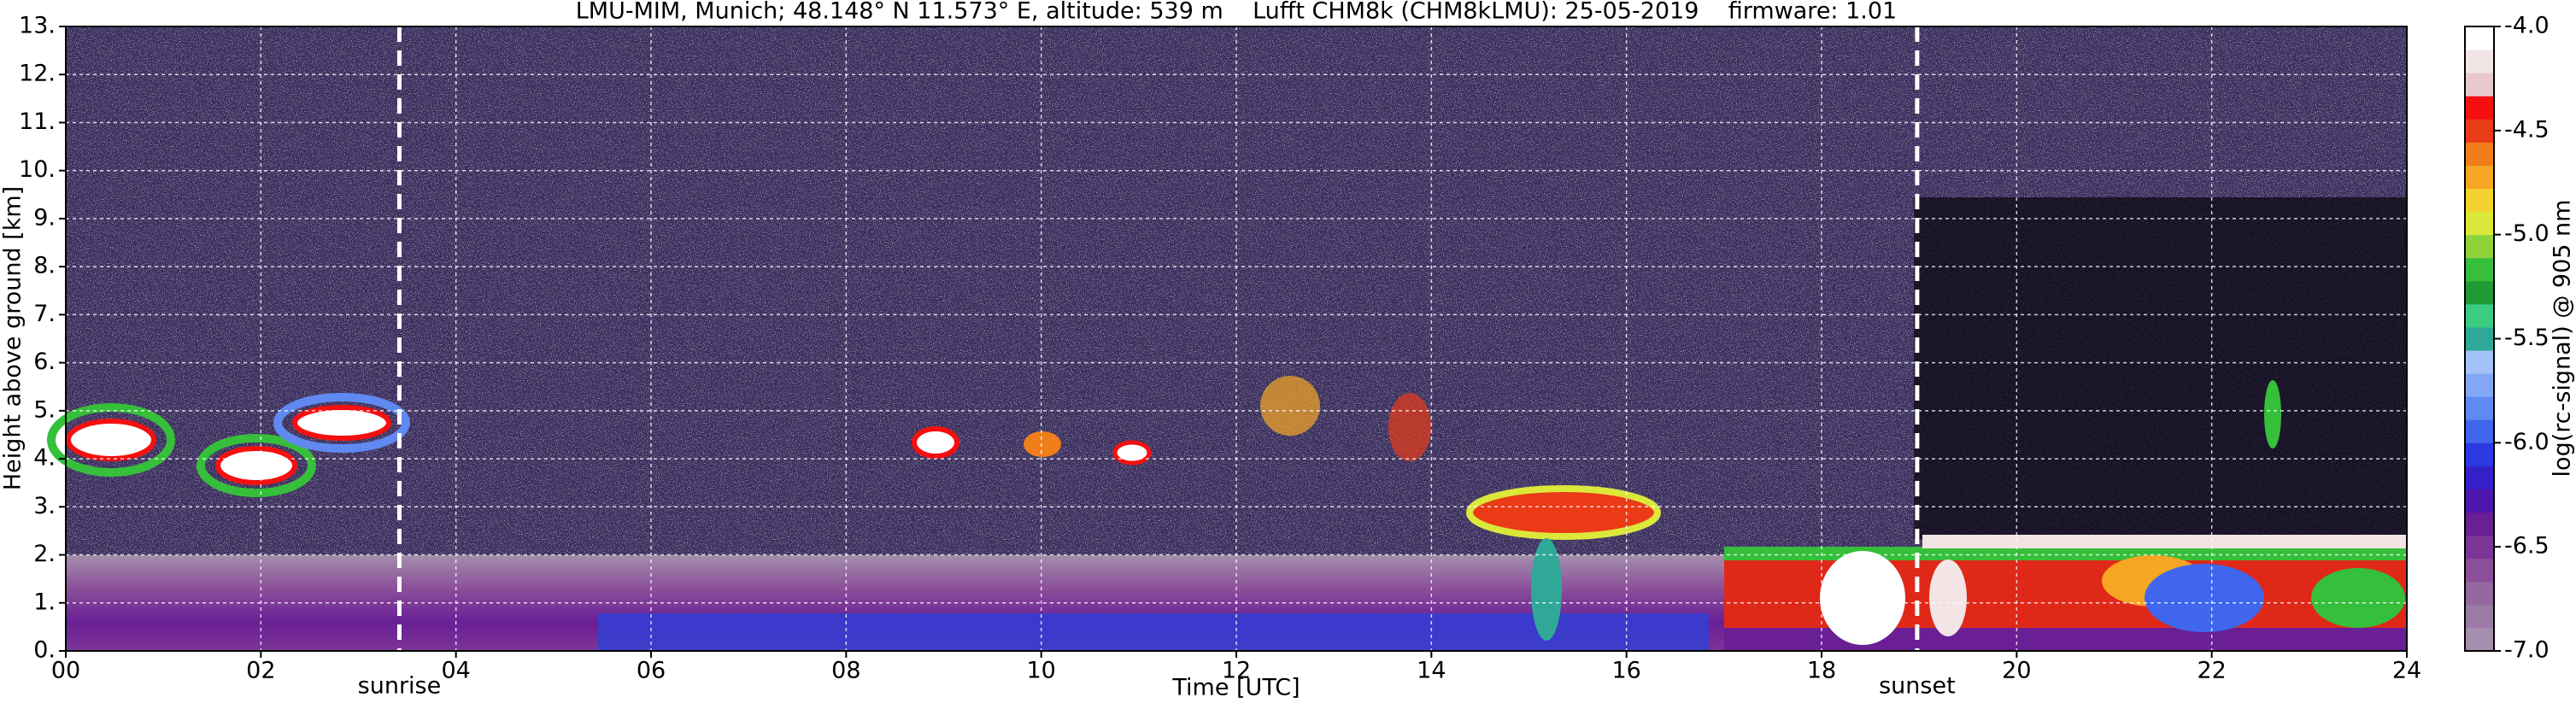 This screenshot has width=2576, height=709. Describe the element at coordinates (1235, 688) in the screenshot. I see `x-axis-label: Time [UTC]` at that location.